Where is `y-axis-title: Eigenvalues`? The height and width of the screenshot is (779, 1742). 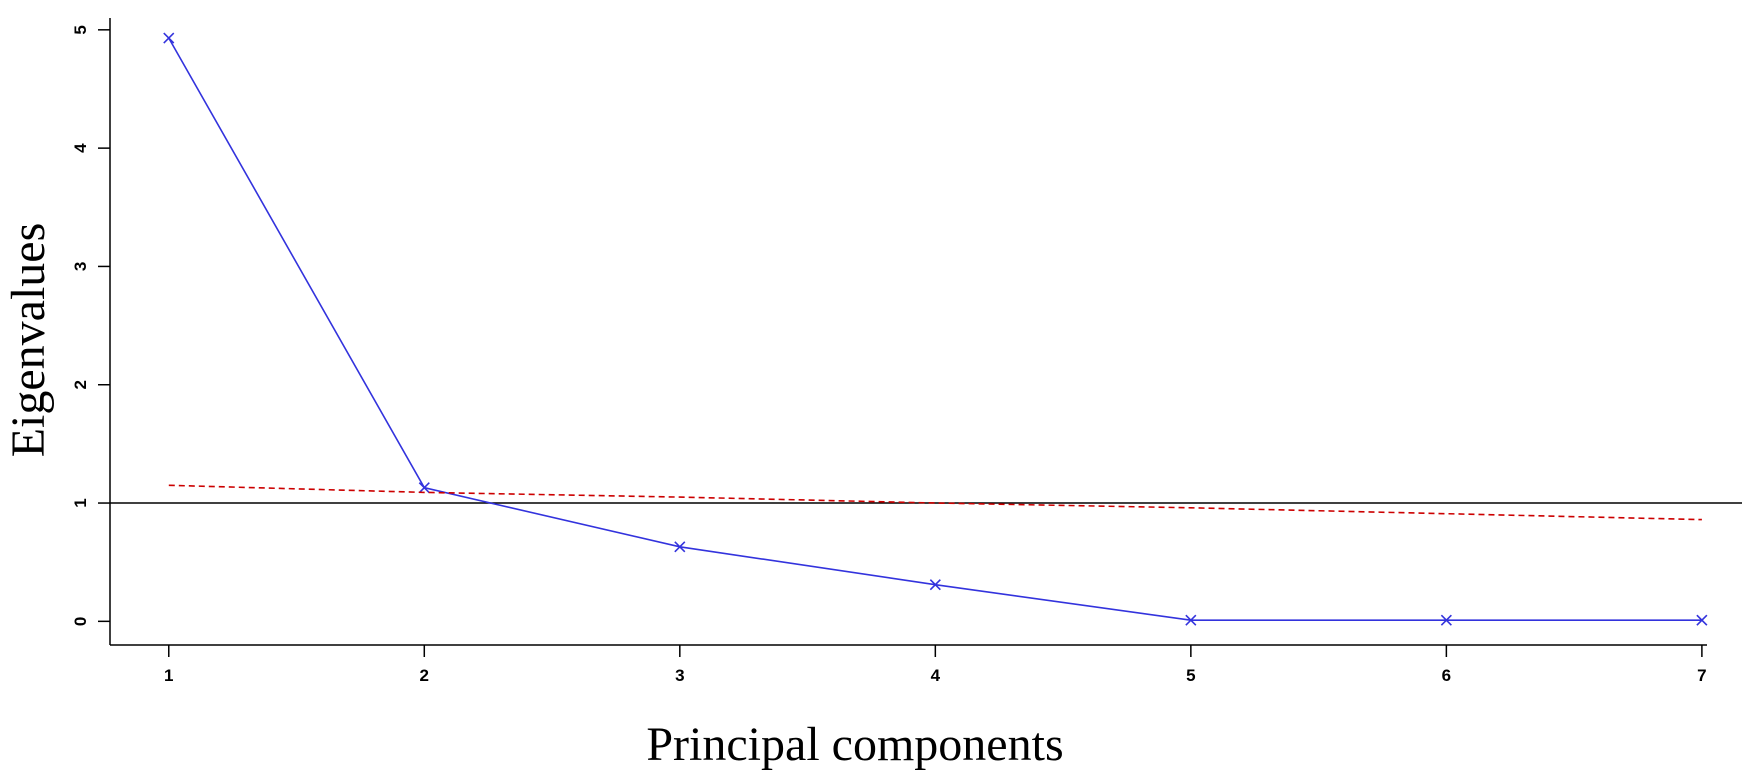
y-axis-title: Eigenvalues is located at coordinates (28, 340).